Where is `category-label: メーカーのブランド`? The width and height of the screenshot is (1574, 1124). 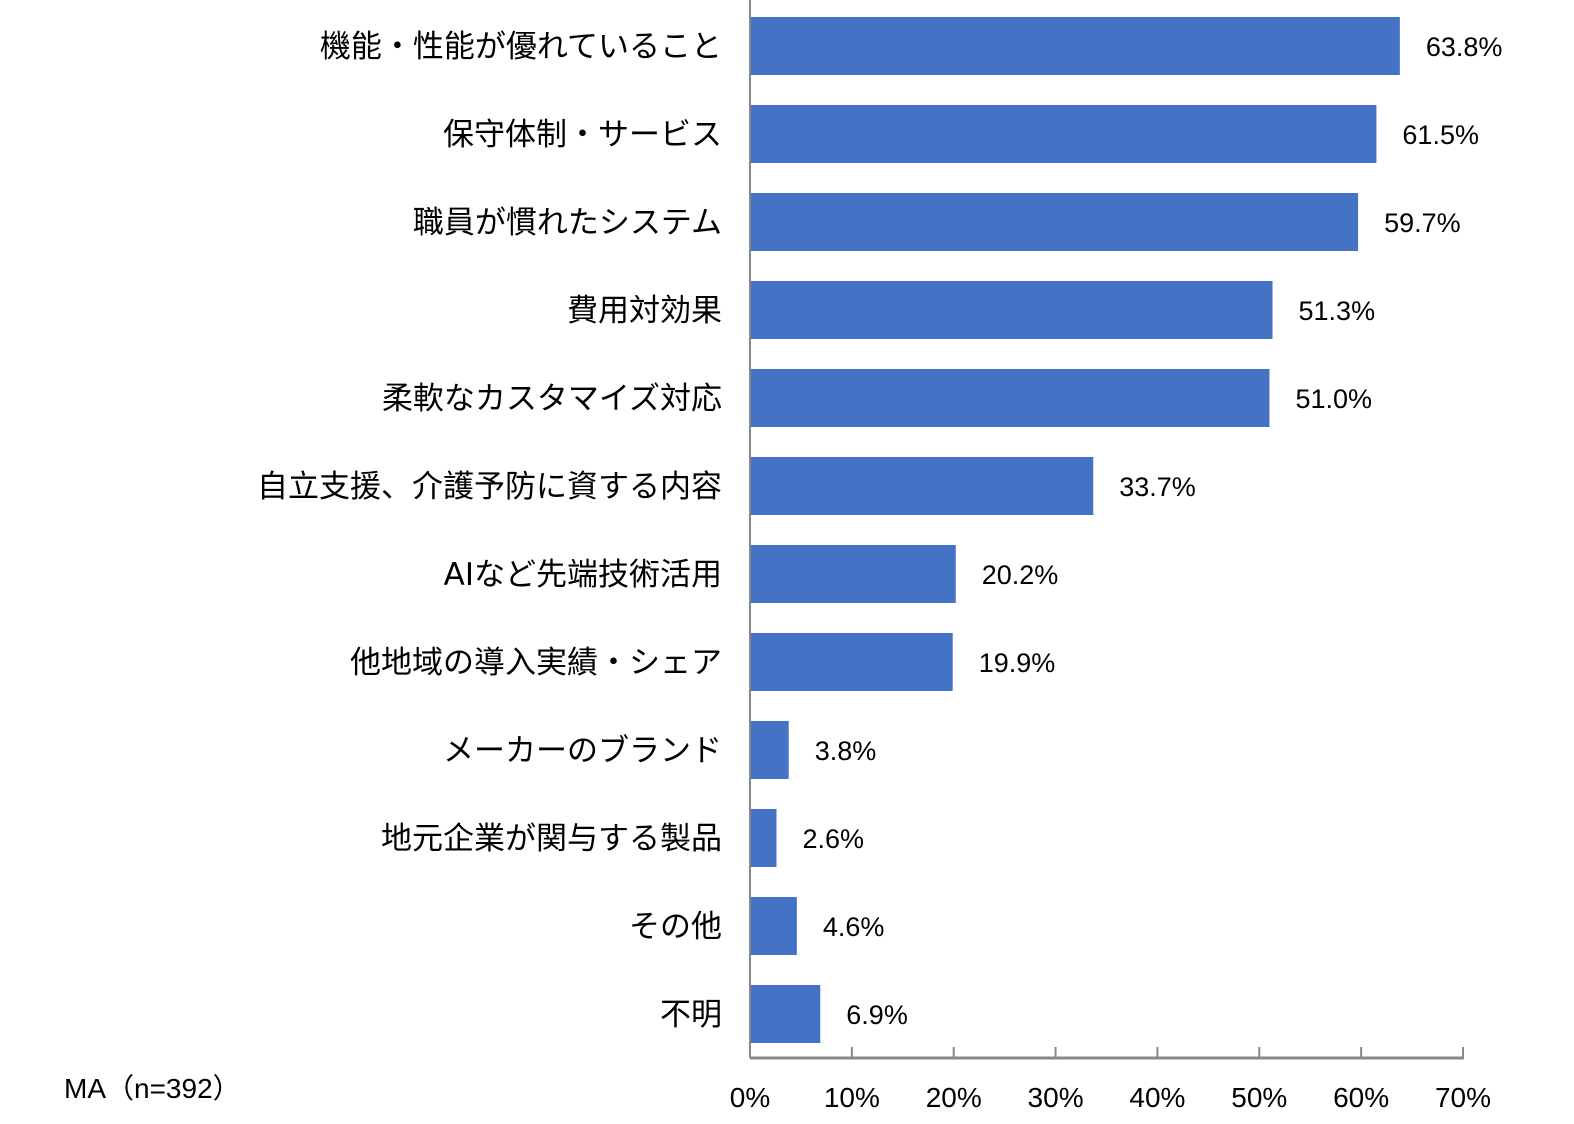 category-label: メーカーのブランド is located at coordinates (582, 751).